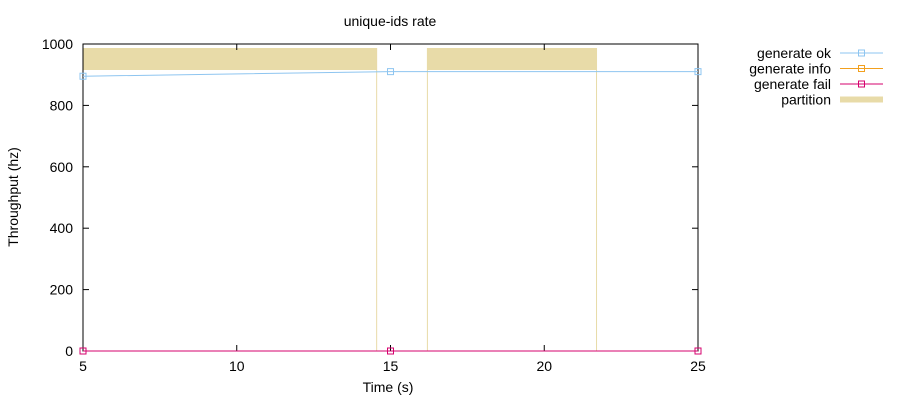 This screenshot has height=400, width=900. Describe the element at coordinates (794, 53) in the screenshot. I see `legend-label-1: generate ok` at that location.